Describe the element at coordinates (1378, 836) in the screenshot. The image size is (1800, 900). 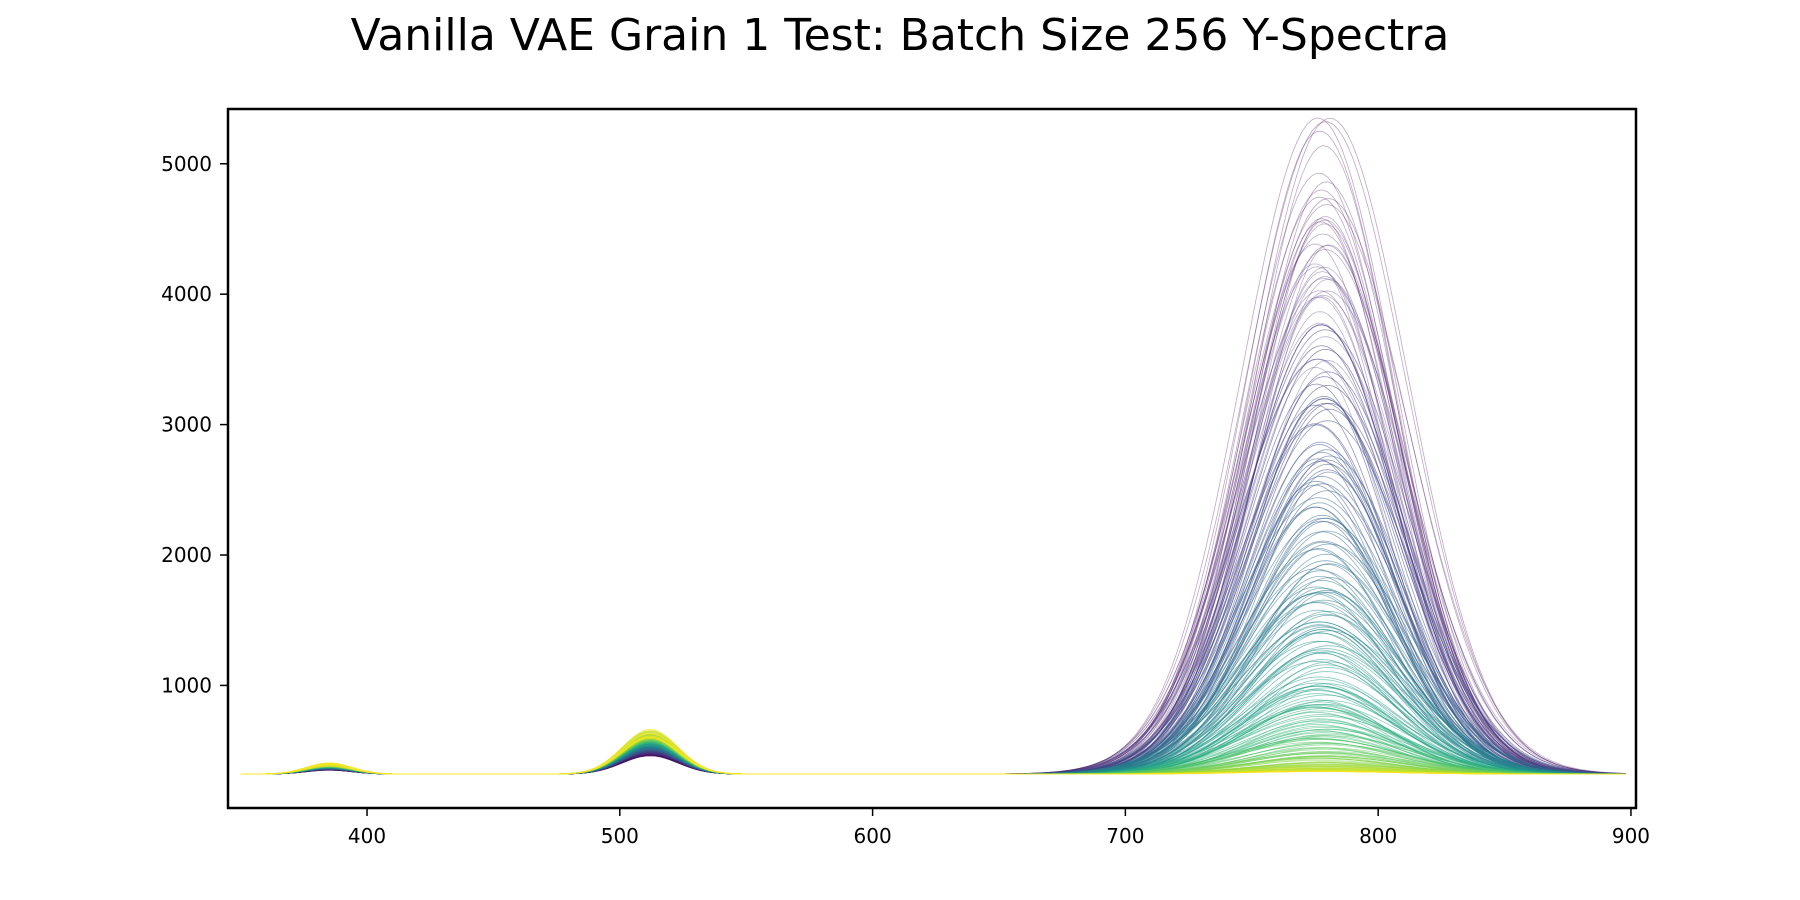
I see `x-tick-label: 800` at that location.